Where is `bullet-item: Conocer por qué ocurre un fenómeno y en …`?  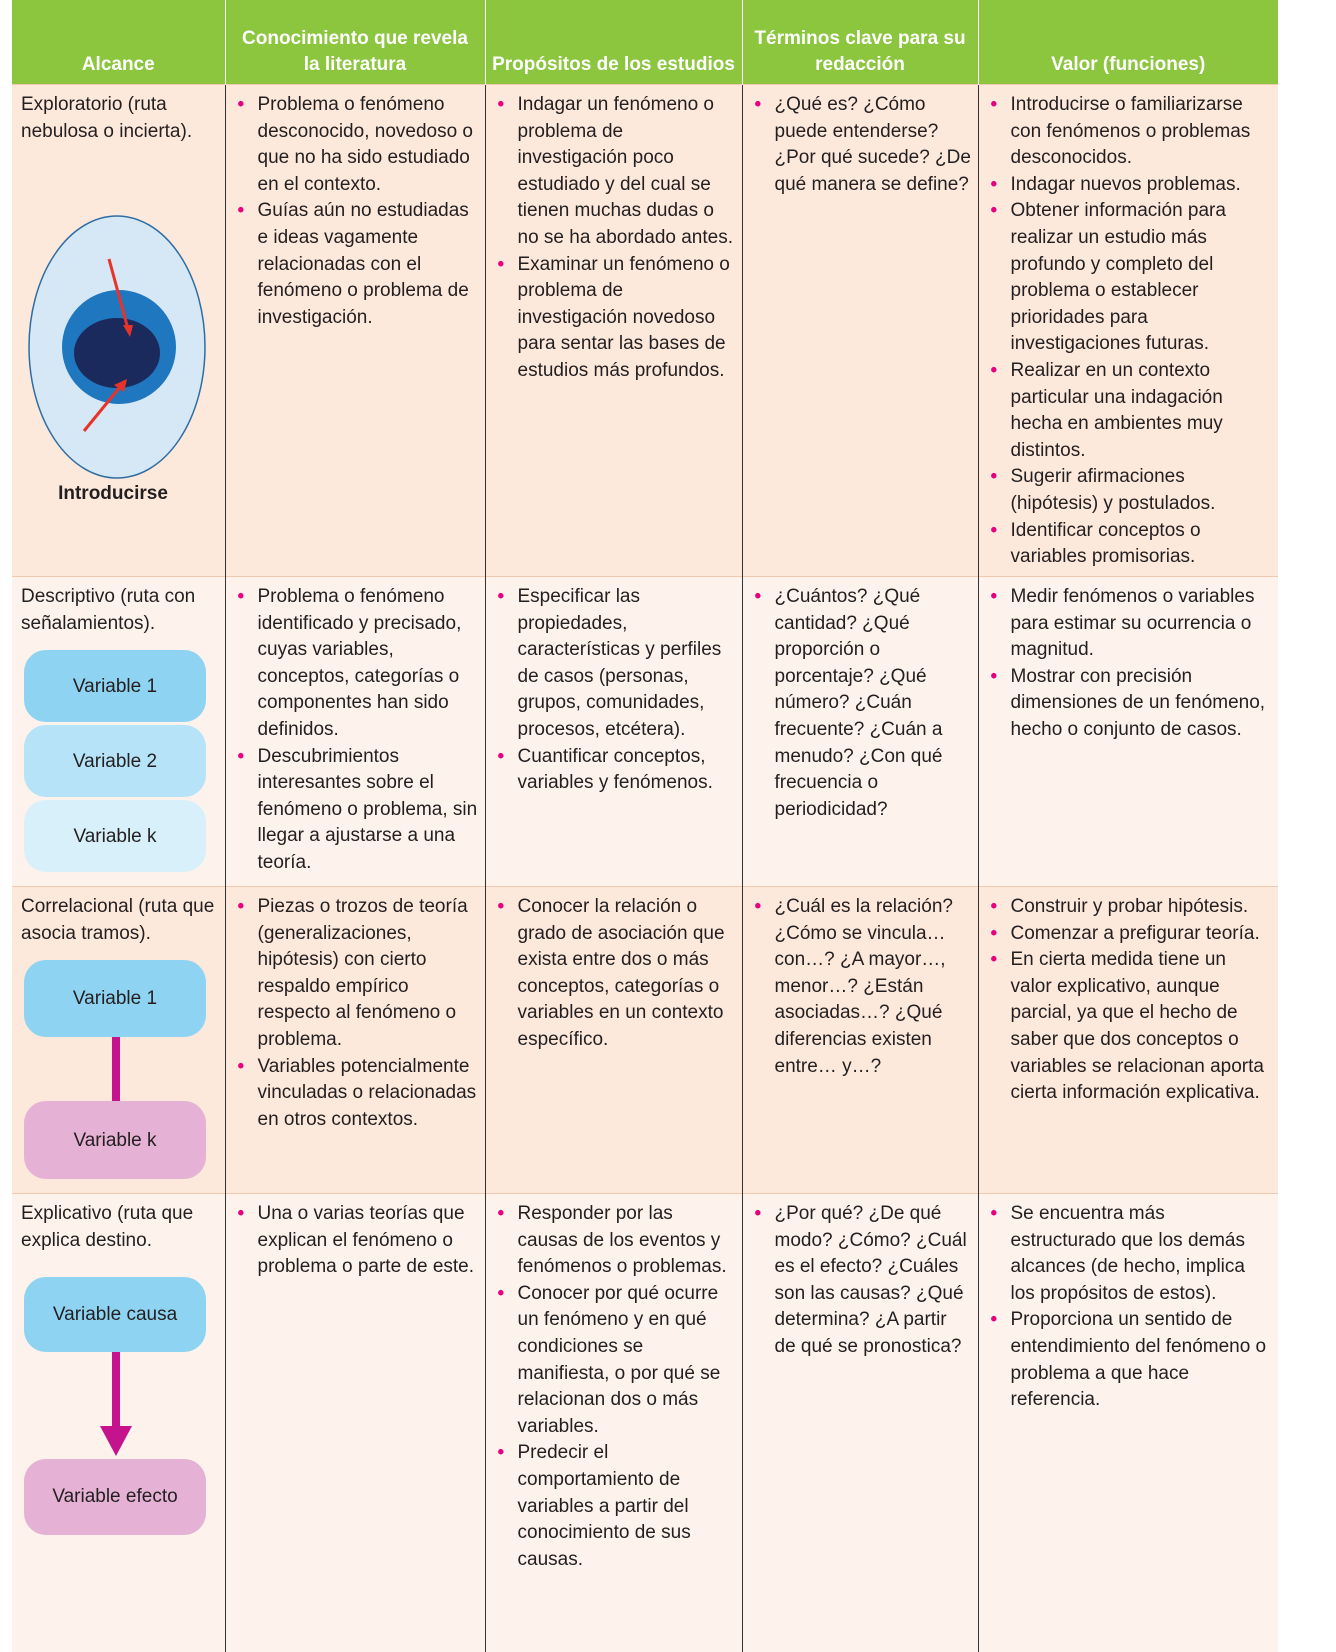
bullet-item: Conocer por qué ocurre un fenómeno y en … is located at coordinates (617, 1361).